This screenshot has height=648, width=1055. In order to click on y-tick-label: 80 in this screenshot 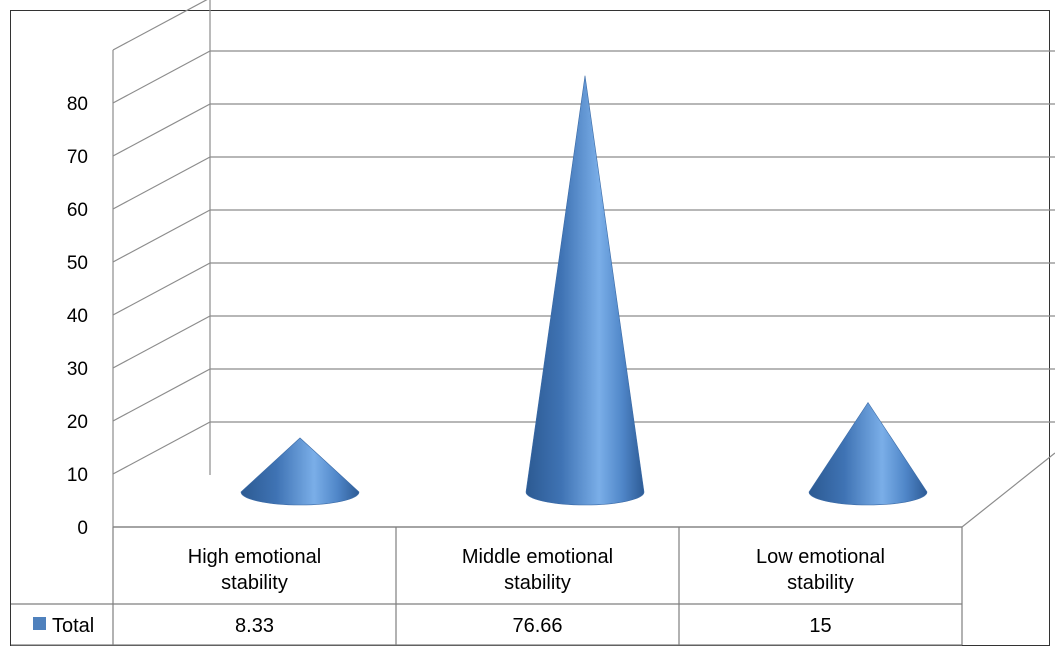, I will do `click(77, 104)`.